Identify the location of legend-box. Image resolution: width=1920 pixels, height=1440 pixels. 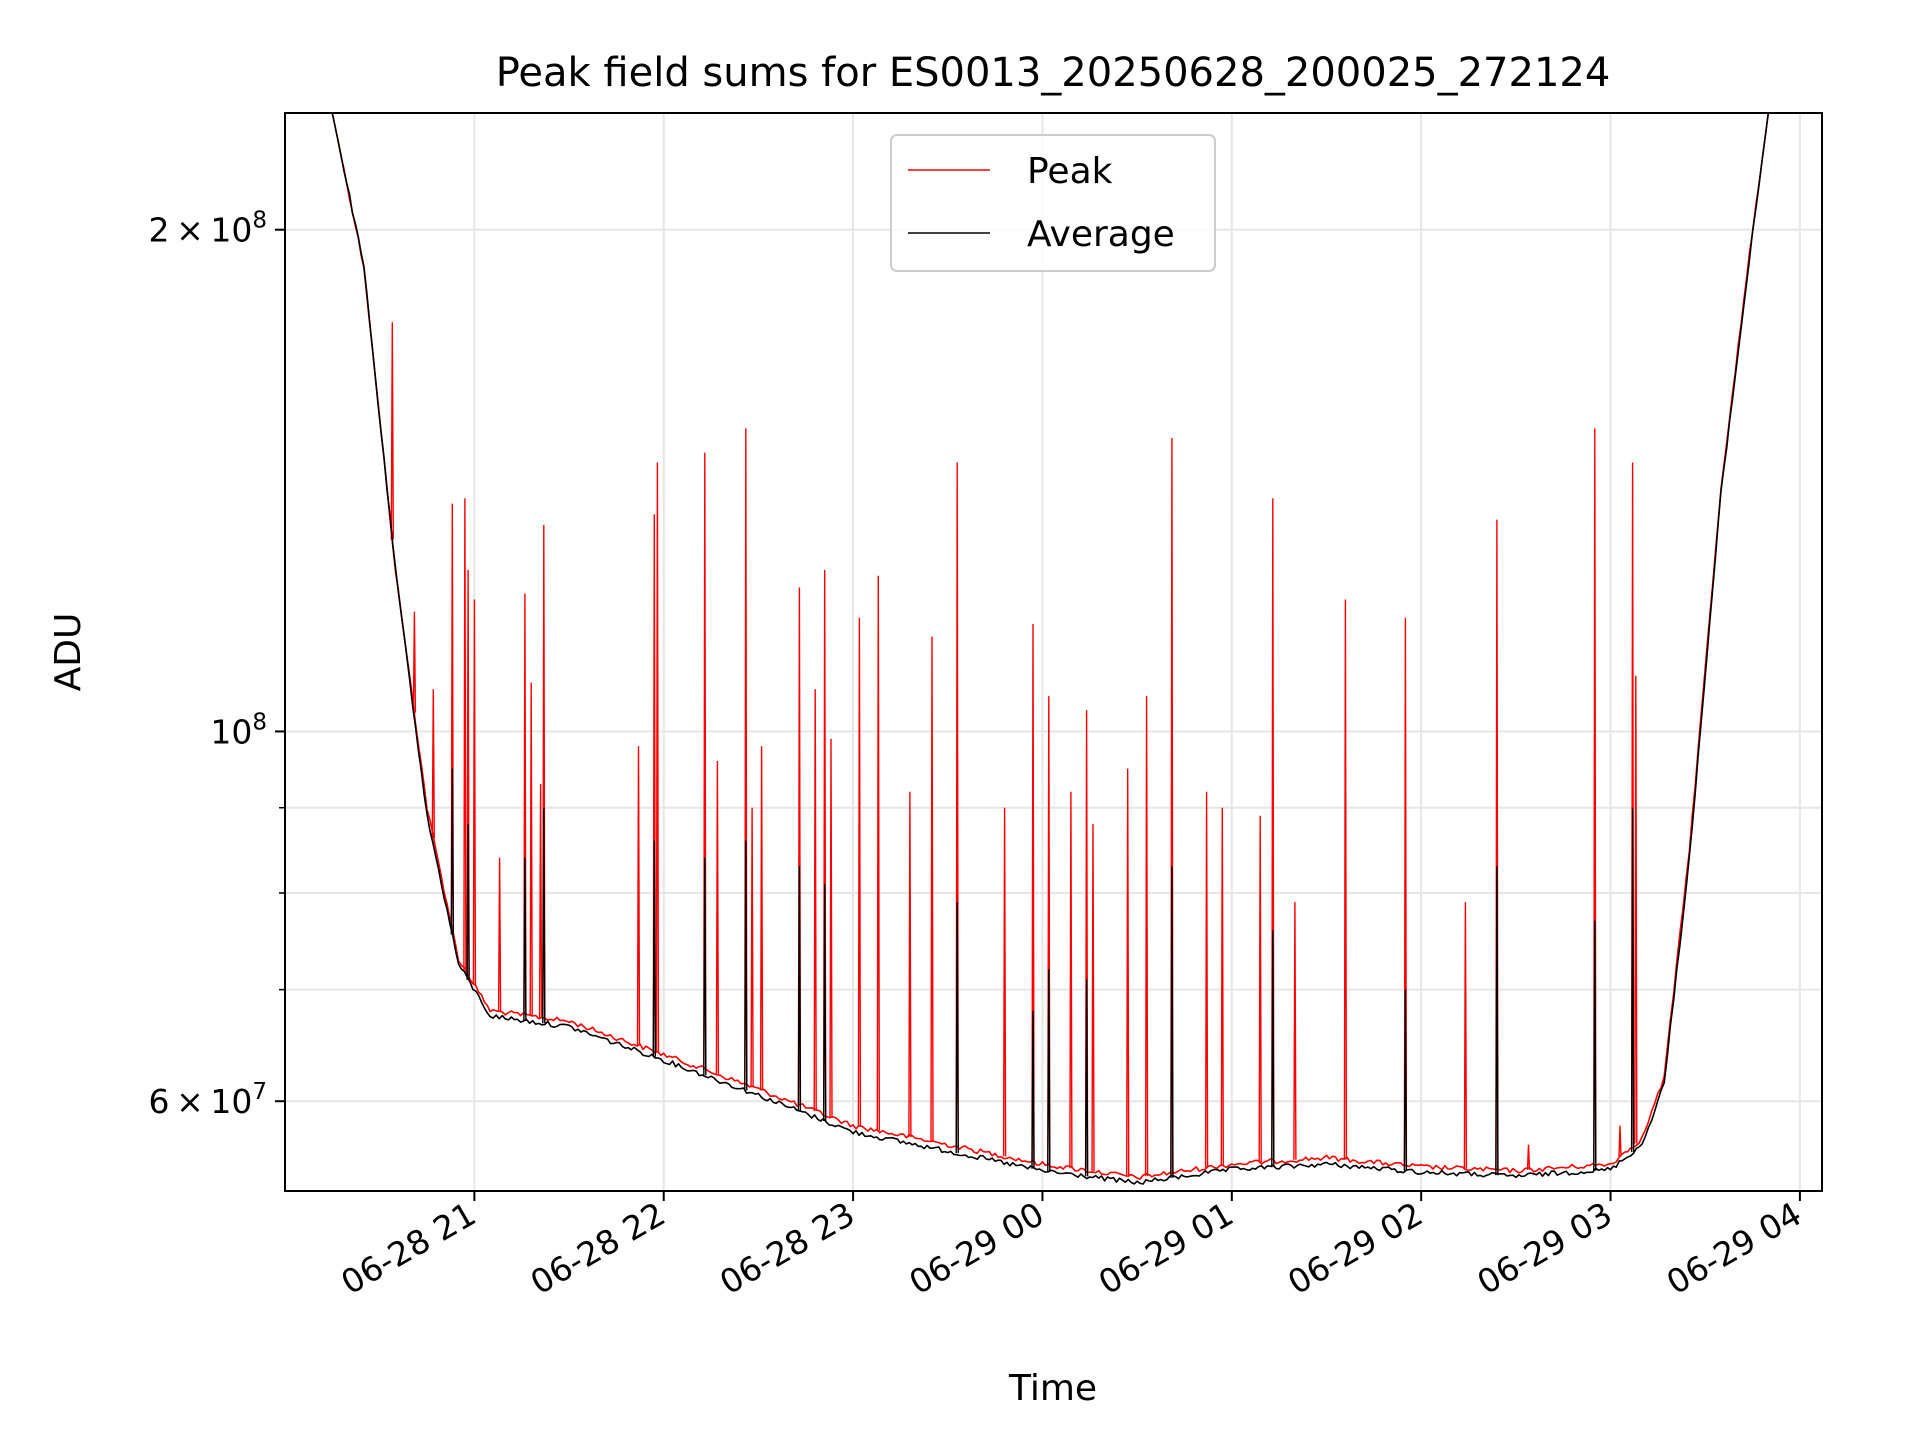
(1053, 203).